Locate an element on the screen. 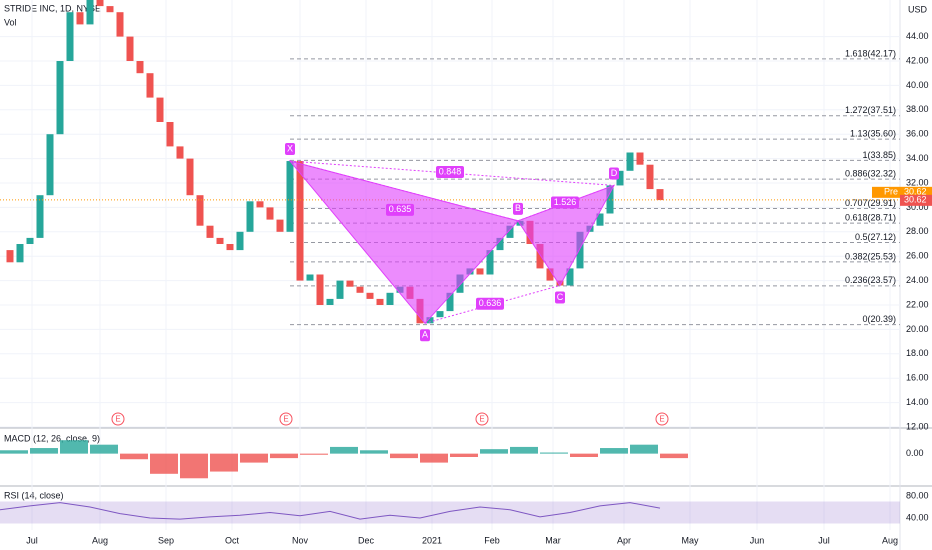 The width and height of the screenshot is (932, 550). volume-label: Vol is located at coordinates (10, 22).